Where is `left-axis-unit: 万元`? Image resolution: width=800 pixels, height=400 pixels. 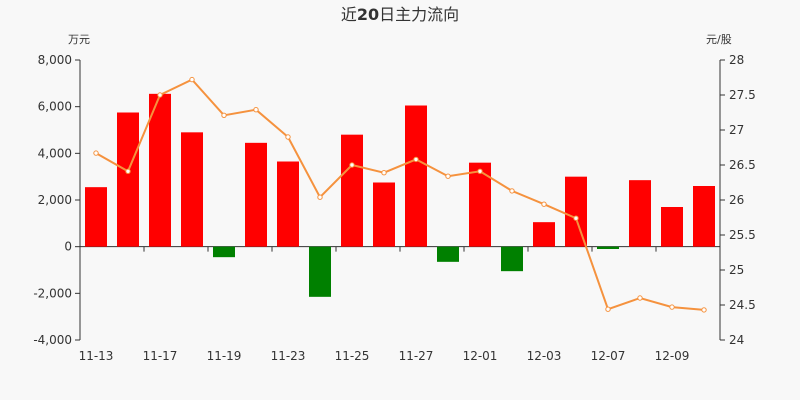 left-axis-unit: 万元 is located at coordinates (79, 39).